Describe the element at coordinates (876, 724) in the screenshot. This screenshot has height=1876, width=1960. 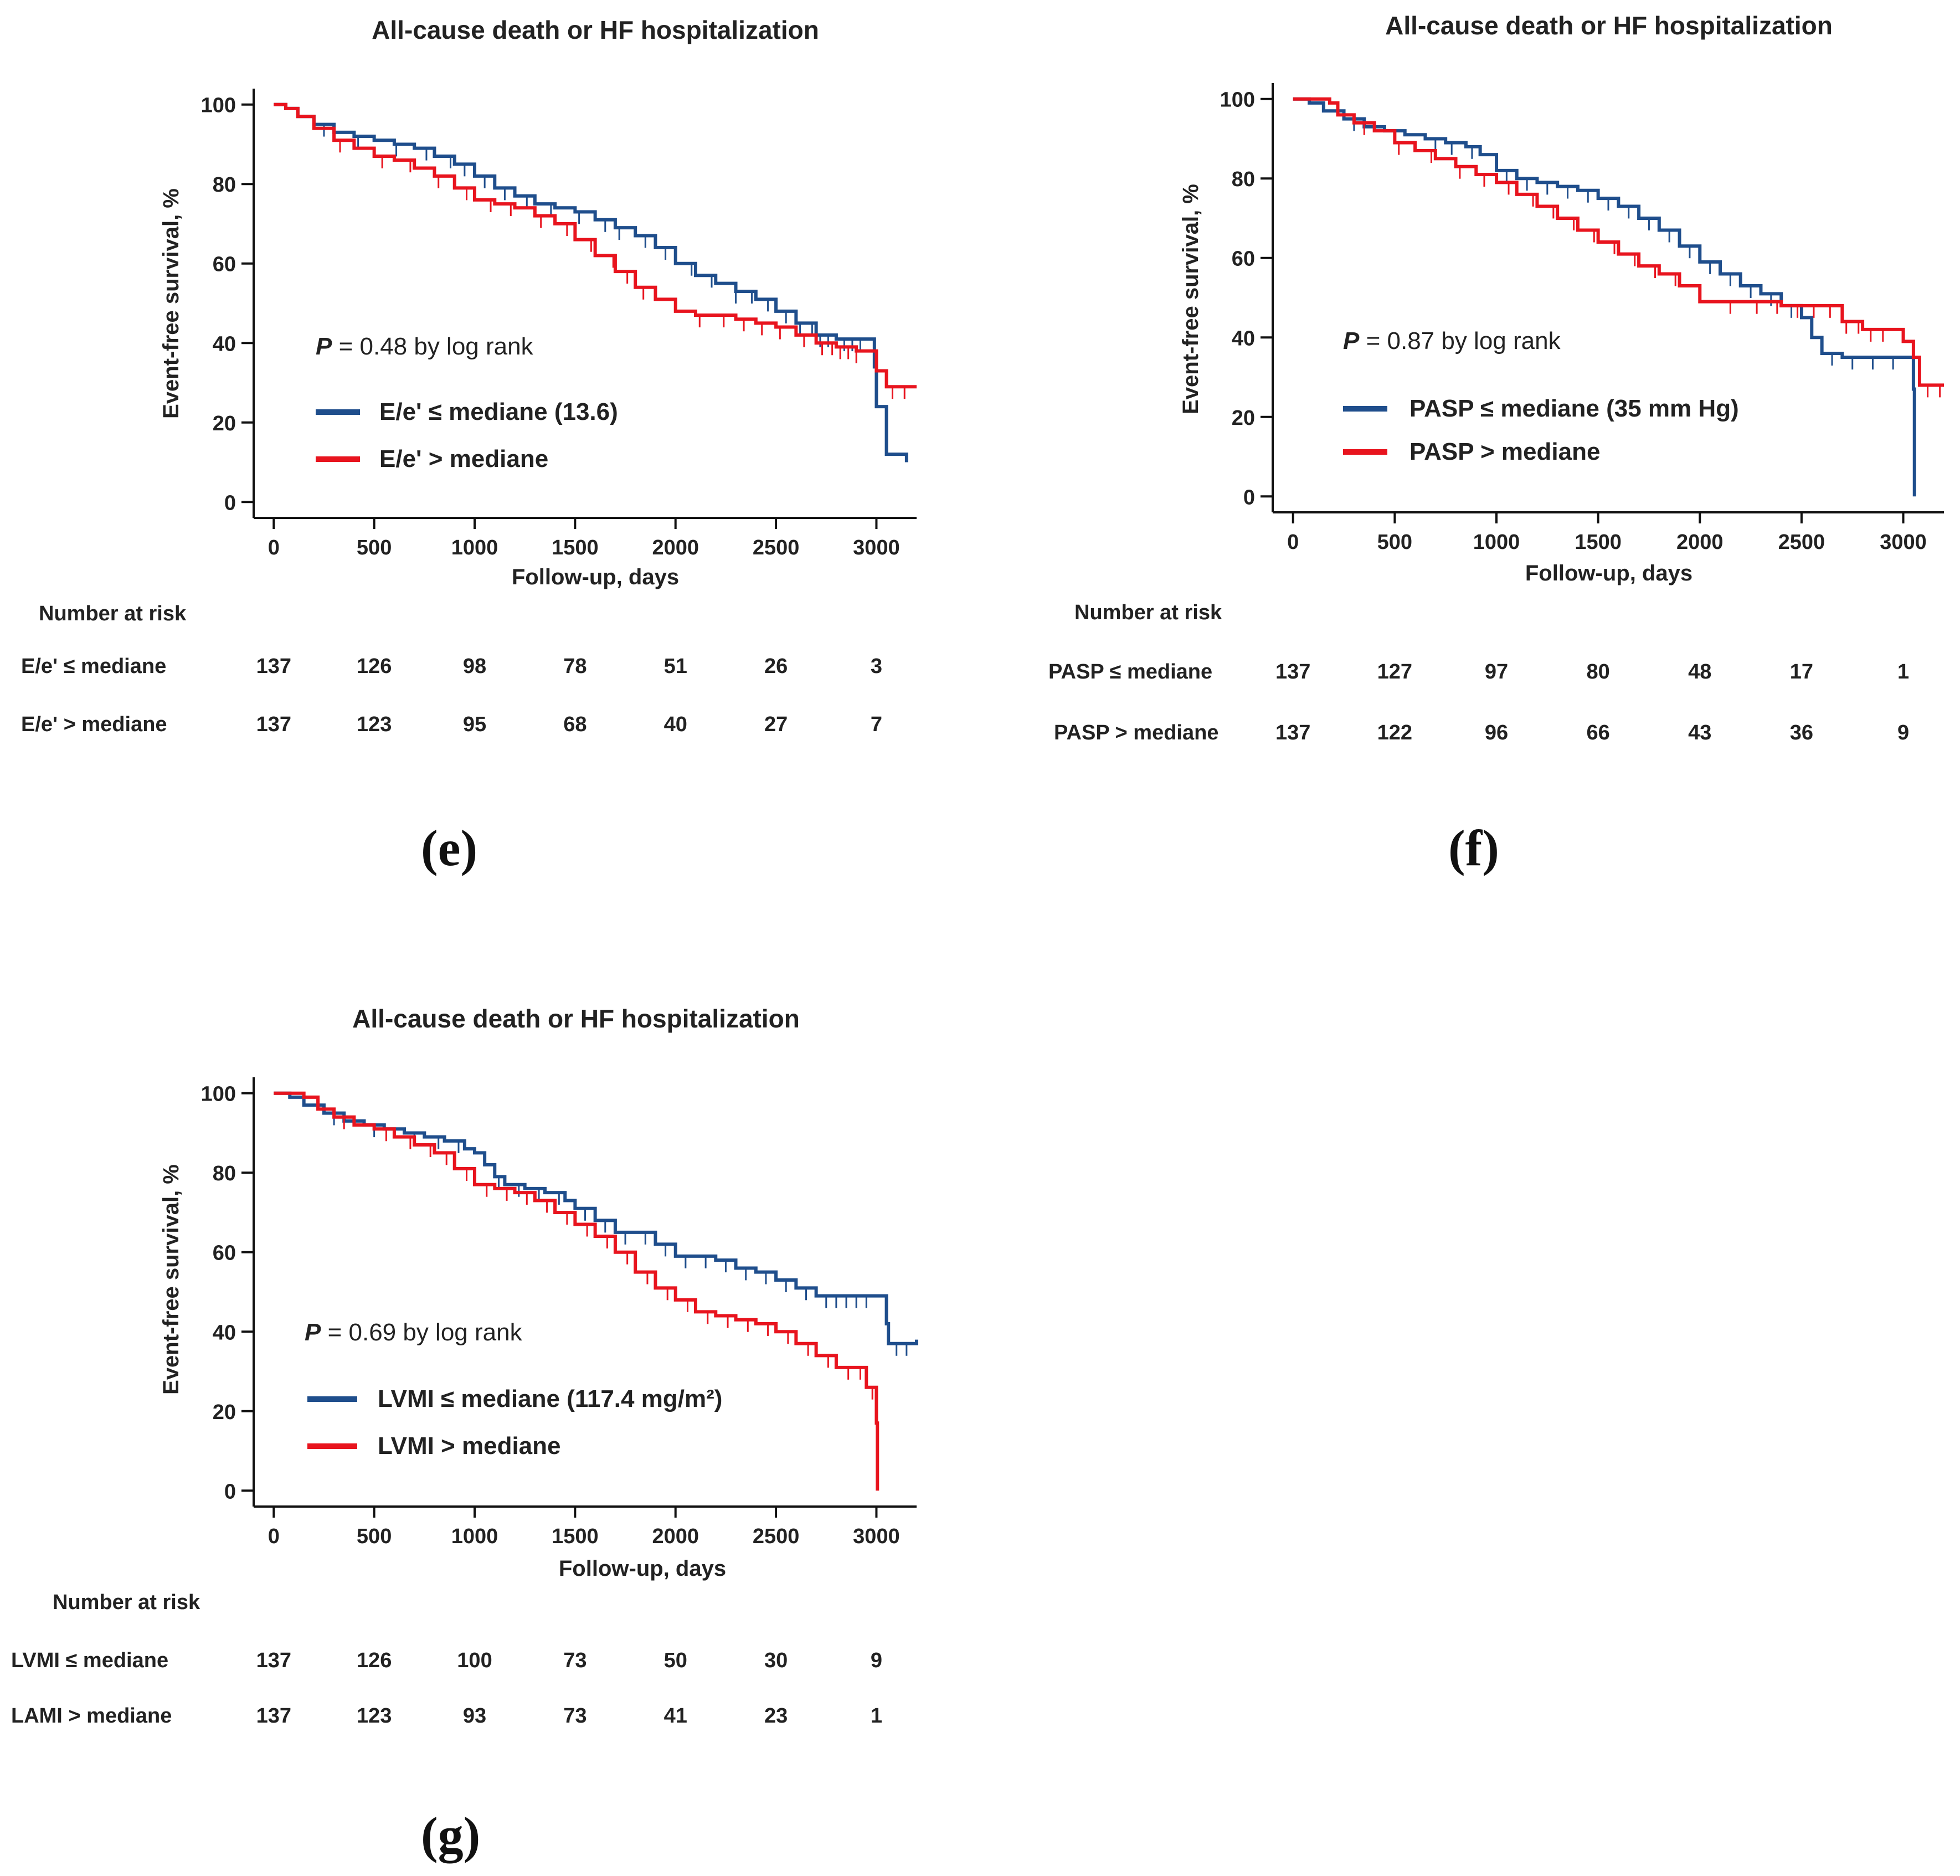
I see `risk-value: 7` at that location.